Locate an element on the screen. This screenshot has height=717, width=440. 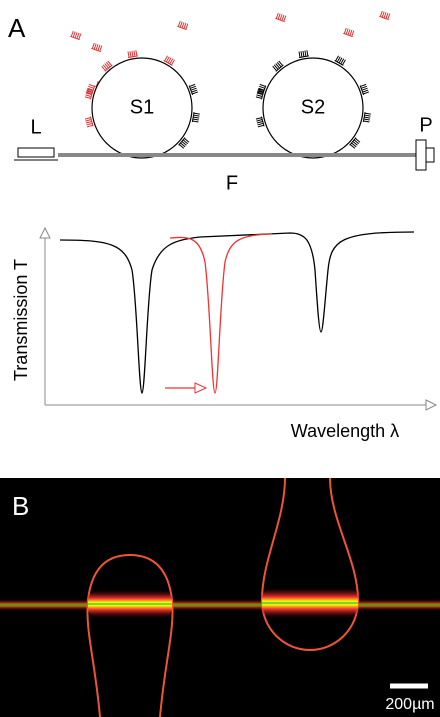
shifted-curve is located at coordinates (221, 313).